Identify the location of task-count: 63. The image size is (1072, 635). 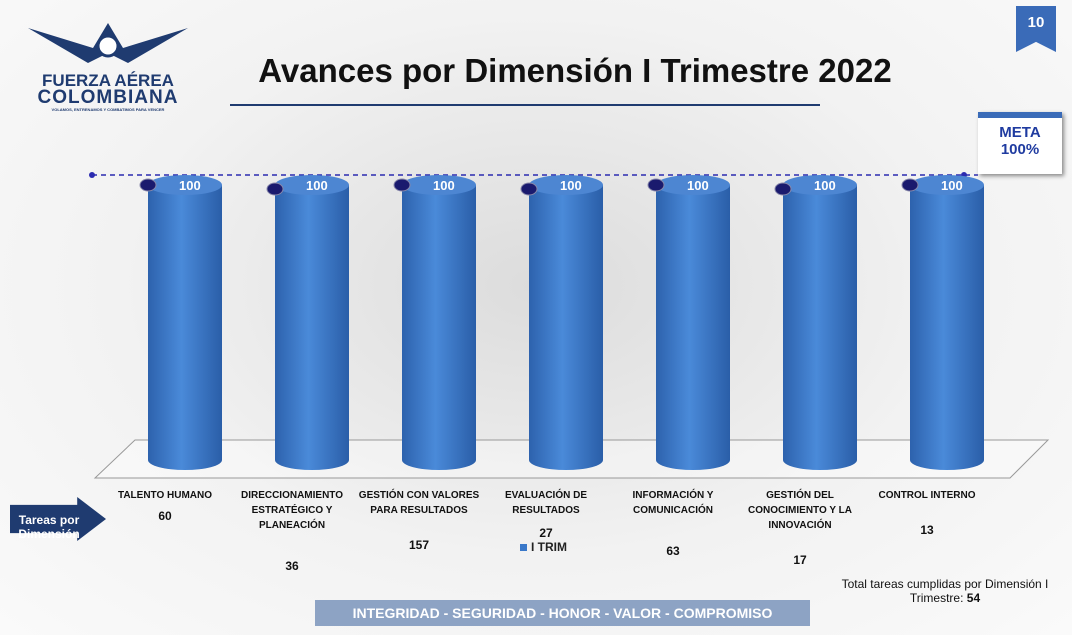
(673, 551).